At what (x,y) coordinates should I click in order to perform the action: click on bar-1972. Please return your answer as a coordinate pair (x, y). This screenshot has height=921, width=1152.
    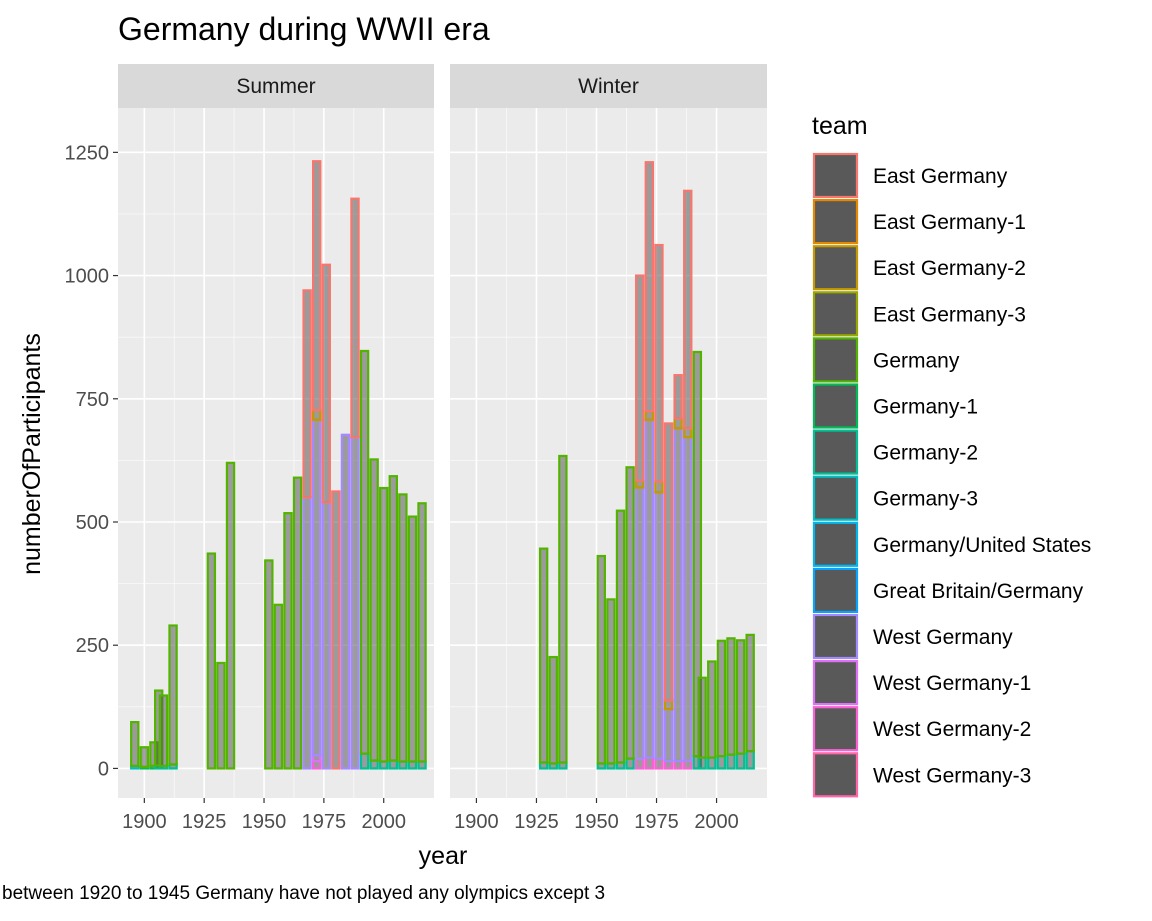
    Looking at the image, I should click on (649, 465).